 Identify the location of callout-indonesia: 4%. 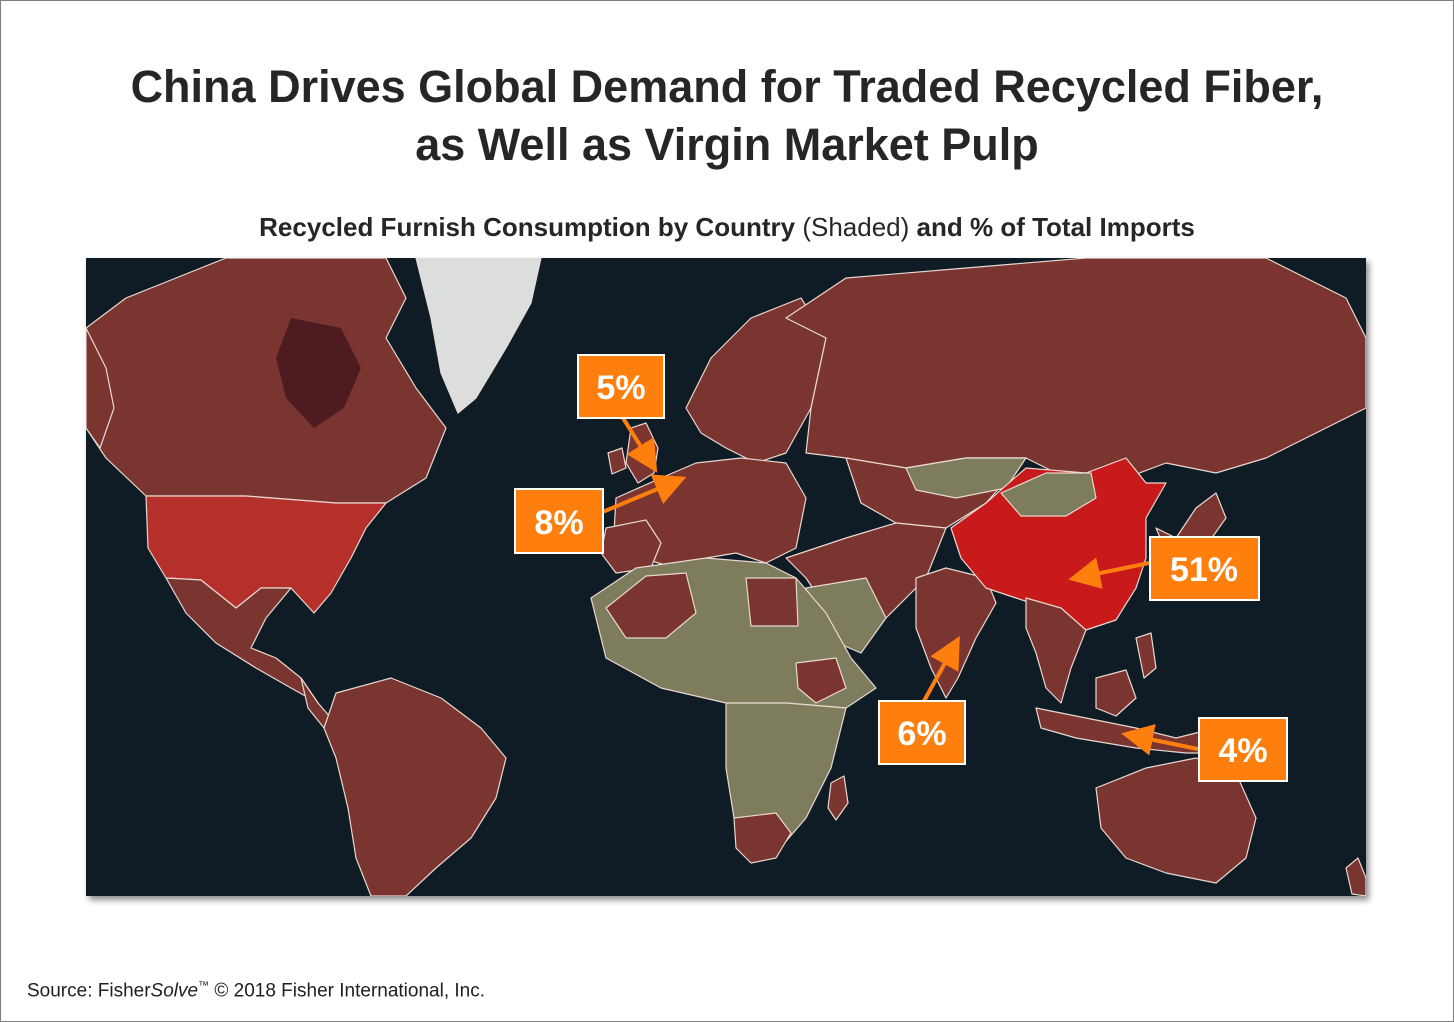
(1243, 749).